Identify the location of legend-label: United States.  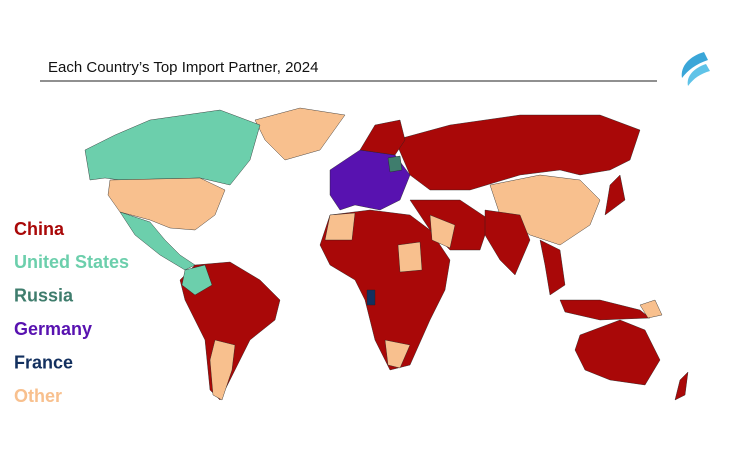
(71, 262).